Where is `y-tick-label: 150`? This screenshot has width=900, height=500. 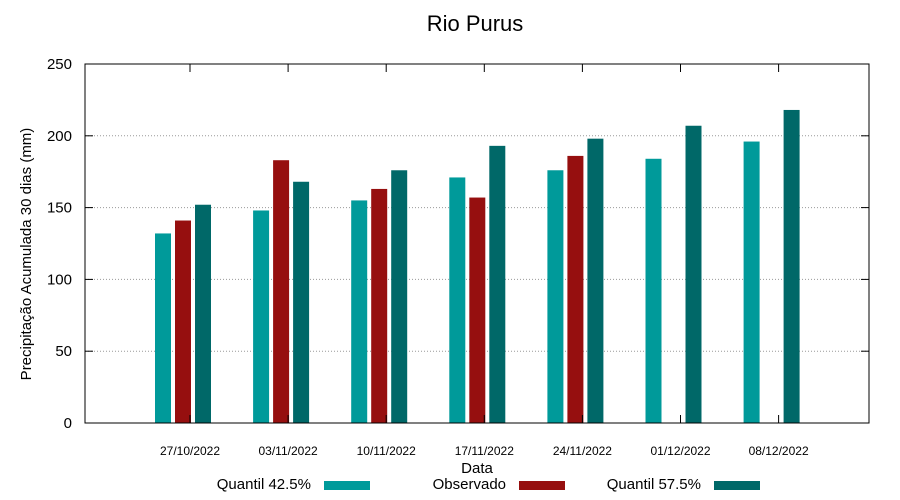
y-tick-label: 150 is located at coordinates (59, 208).